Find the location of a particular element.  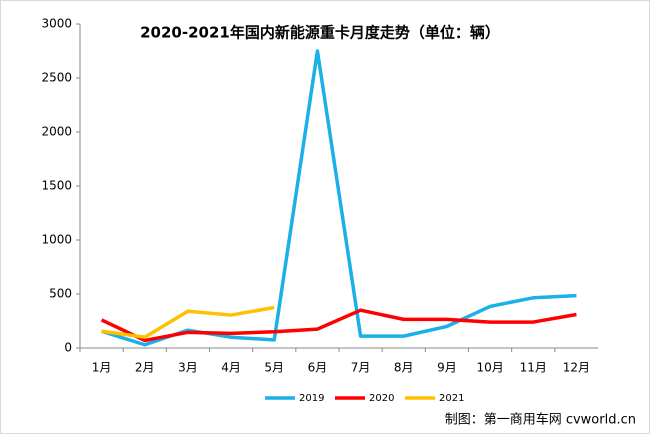

x-tick-label: 8月 is located at coordinates (404, 368).